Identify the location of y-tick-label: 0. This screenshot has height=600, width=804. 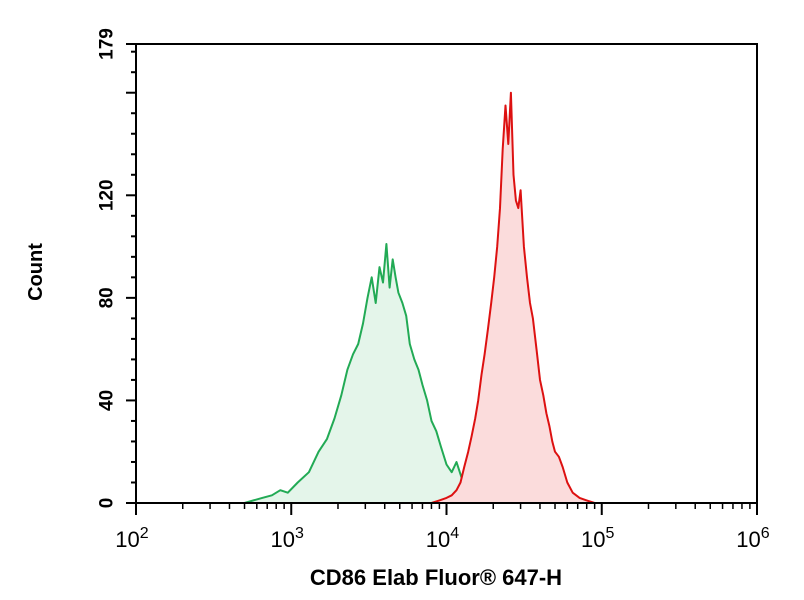
(107, 503).